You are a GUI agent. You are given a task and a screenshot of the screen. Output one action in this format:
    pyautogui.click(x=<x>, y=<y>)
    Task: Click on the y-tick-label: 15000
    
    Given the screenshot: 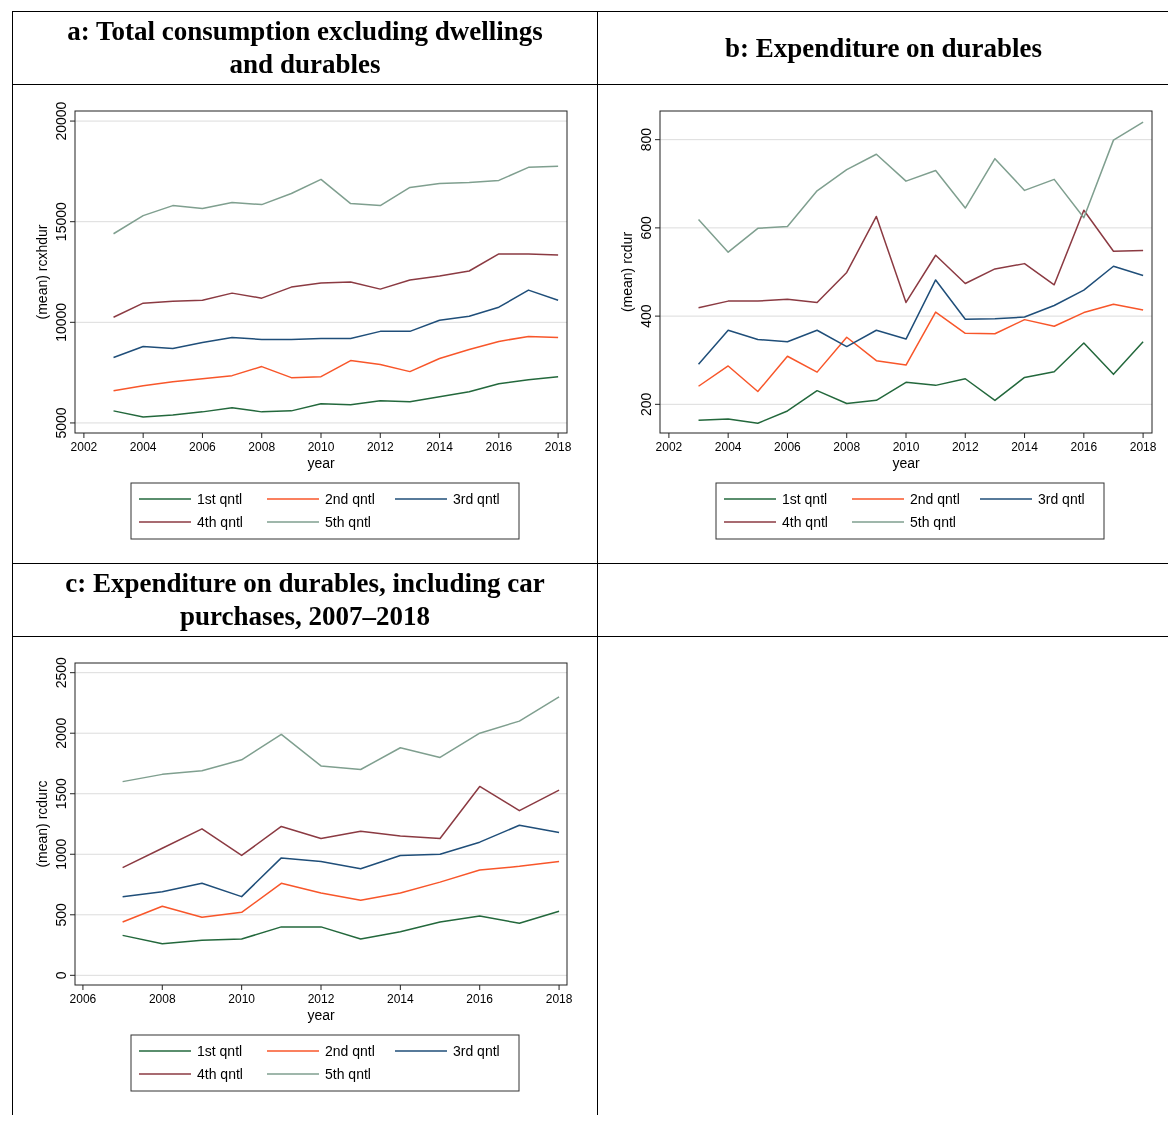 What is the action you would take?
    pyautogui.click(x=61, y=222)
    